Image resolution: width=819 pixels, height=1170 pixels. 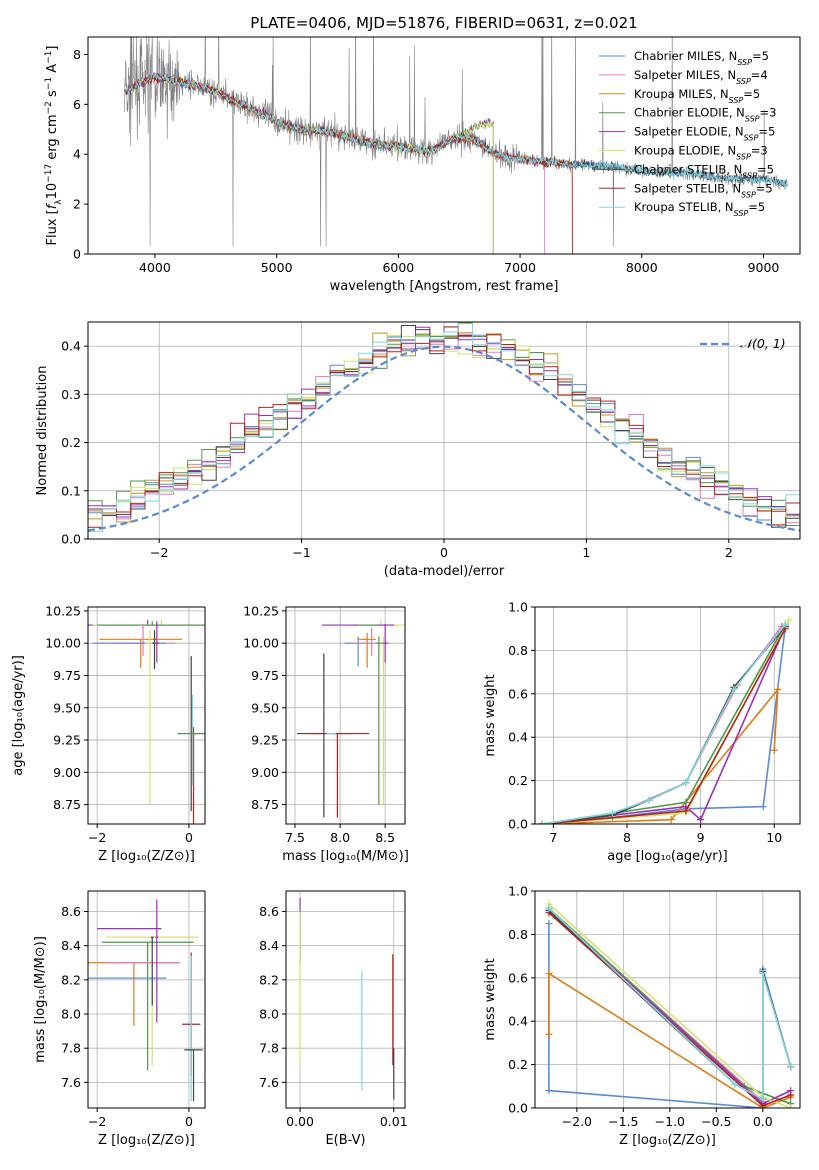 What do you see at coordinates (295, 837) in the screenshot?
I see `x-tick-label: 7.5` at bounding box center [295, 837].